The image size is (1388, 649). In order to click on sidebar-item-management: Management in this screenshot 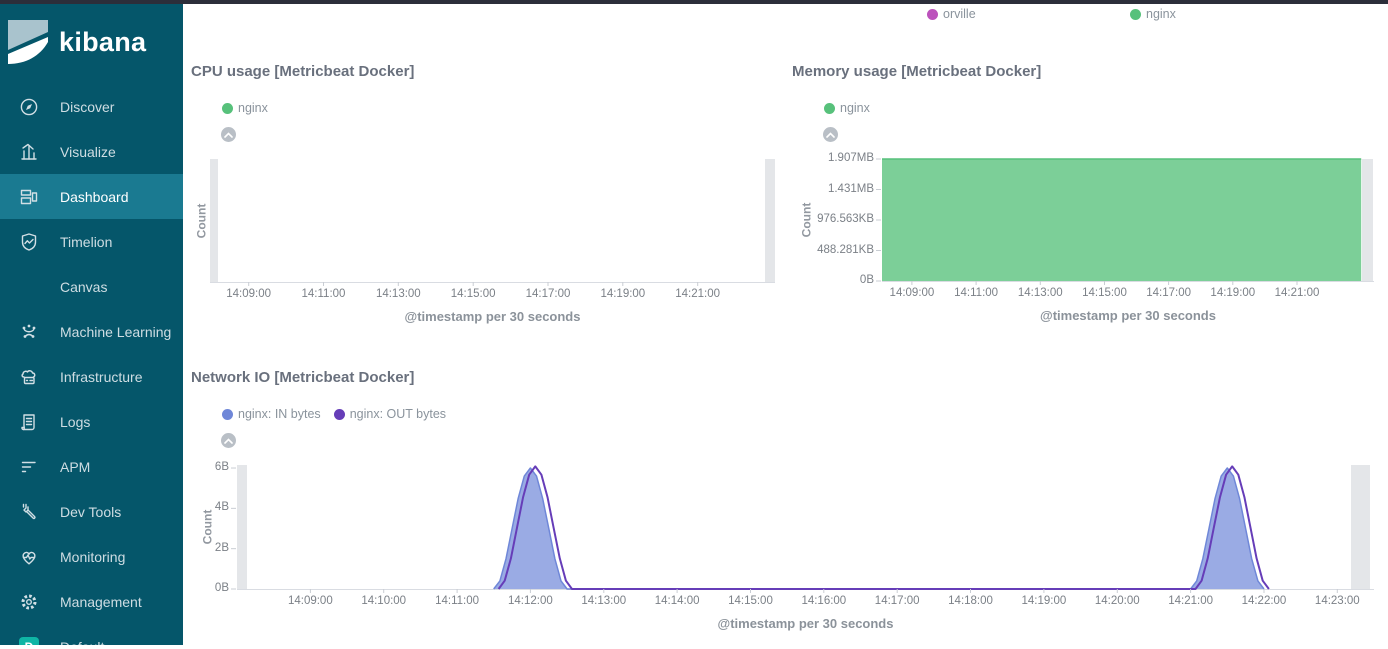, I will do `click(91, 601)`.